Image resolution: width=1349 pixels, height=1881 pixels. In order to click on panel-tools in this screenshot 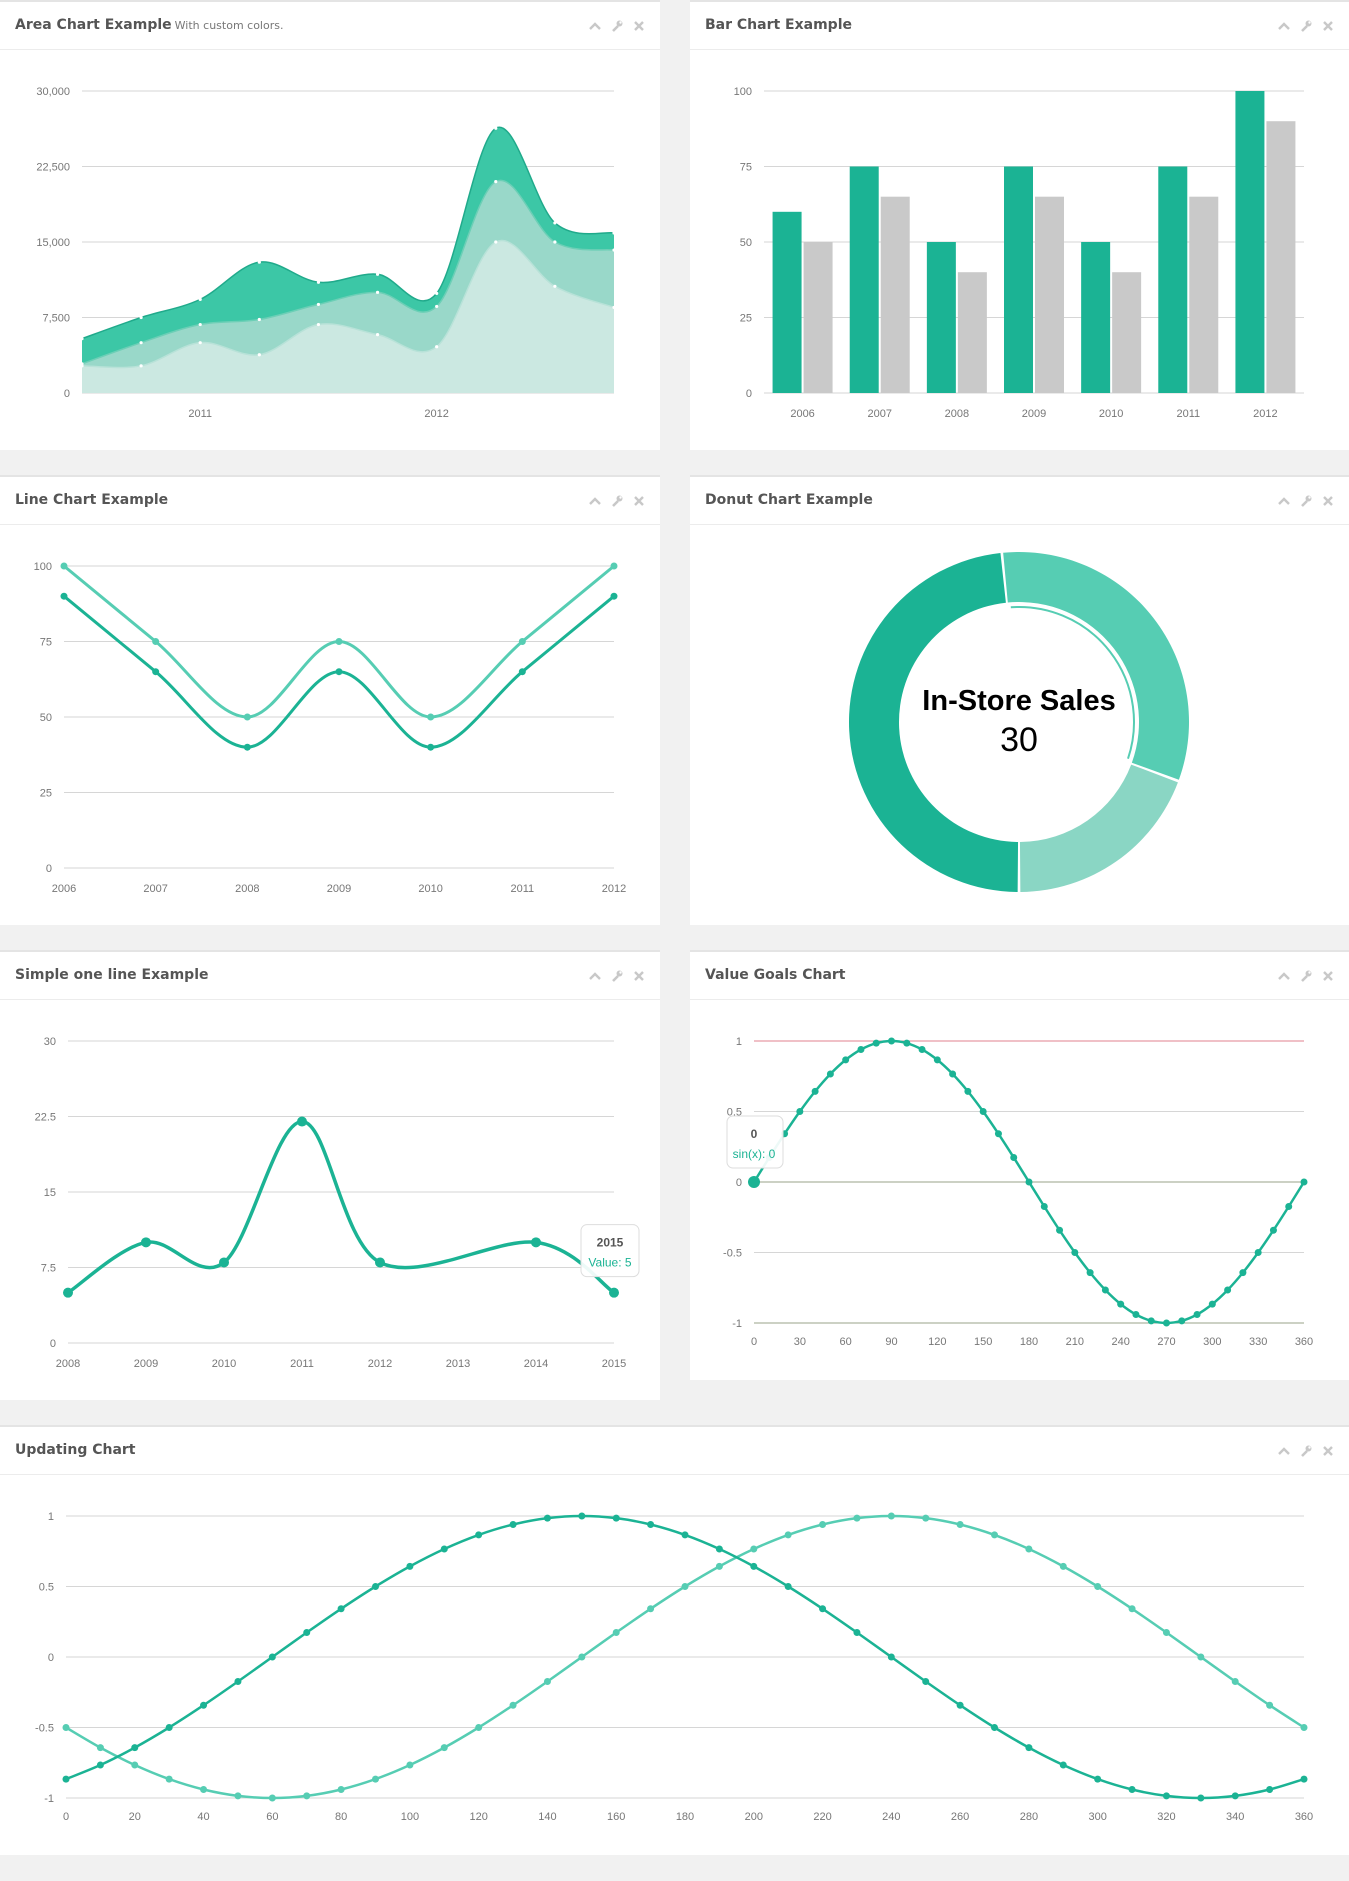, I will do `click(617, 976)`.